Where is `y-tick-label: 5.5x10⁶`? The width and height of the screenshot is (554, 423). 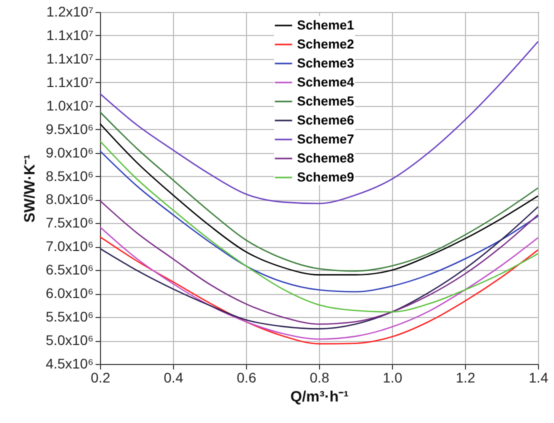 y-tick-label: 5.5x10⁶ is located at coordinates (70, 316).